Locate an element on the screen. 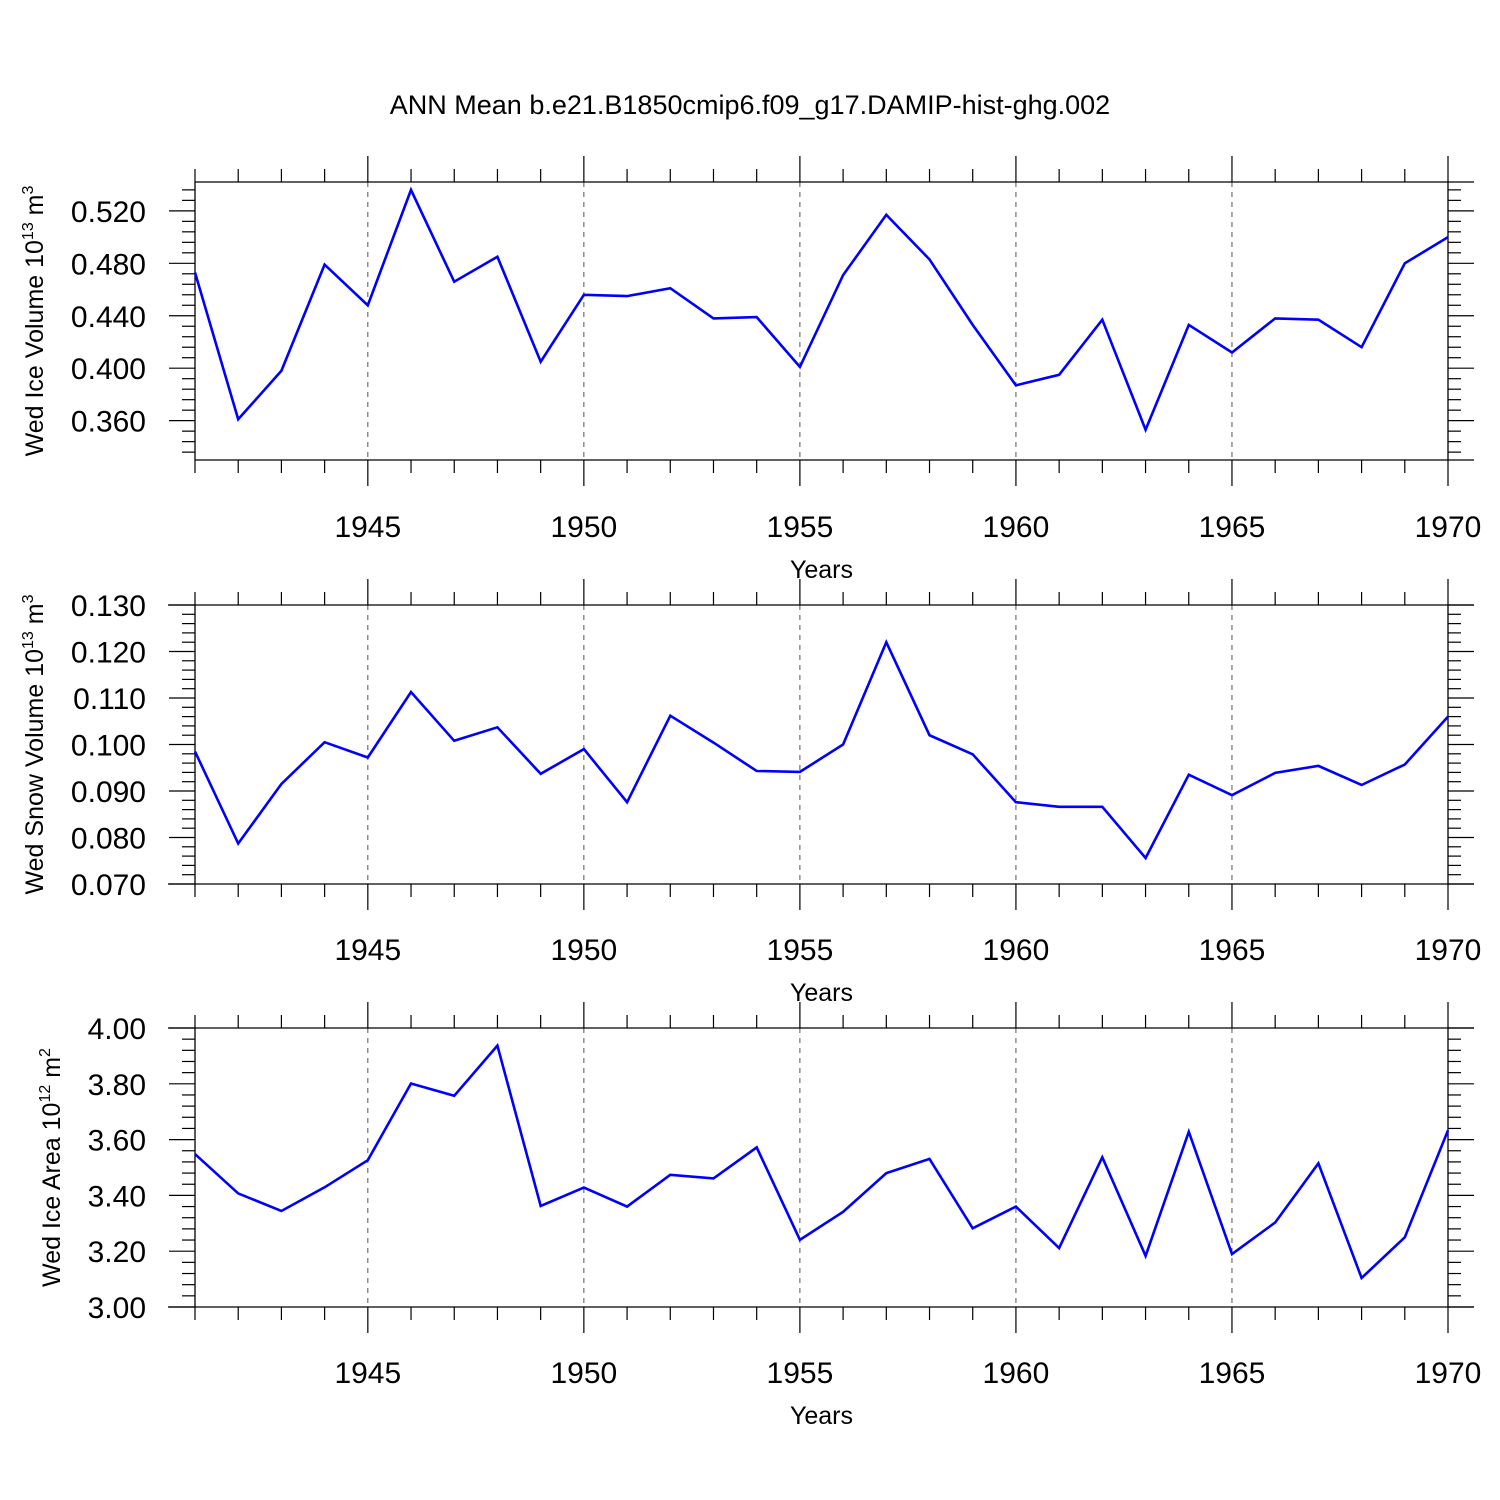  y-axis-title-ylabel-unit-exp: 2 is located at coordinates (45, 1052).